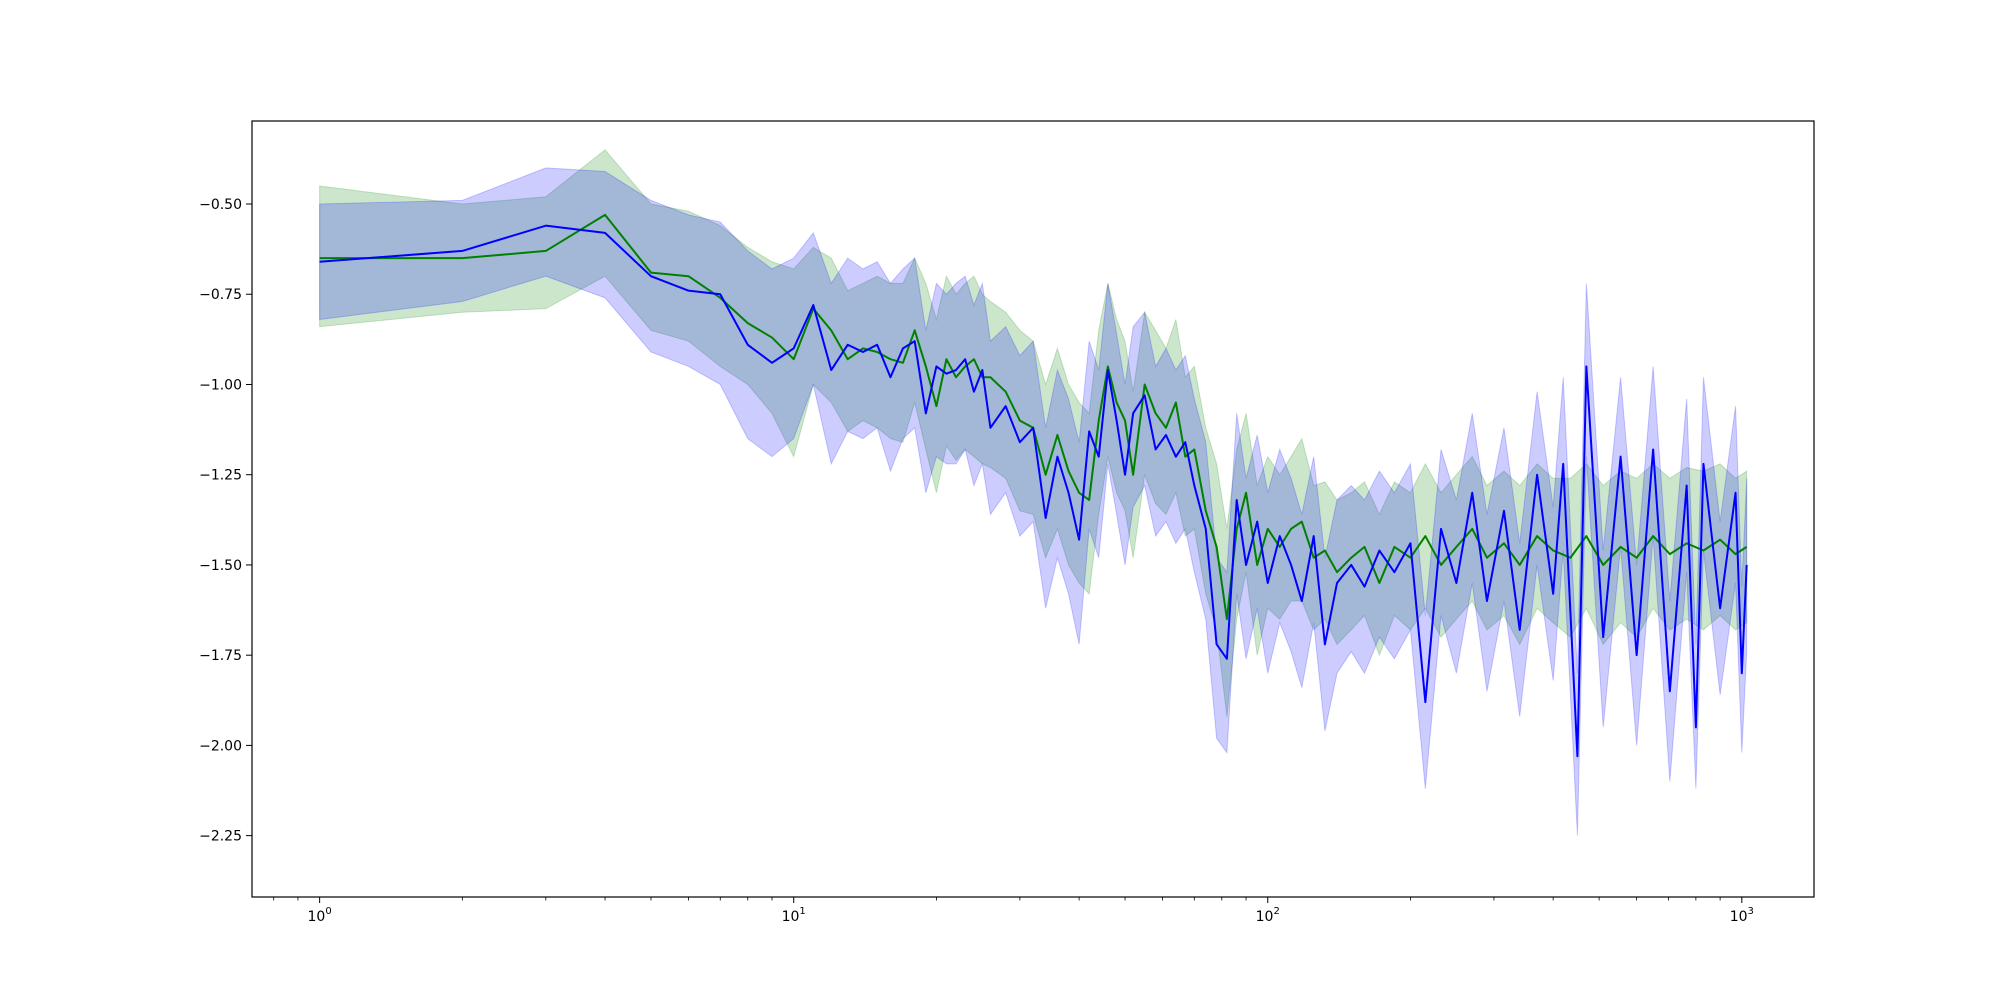  I want to click on y-tick-label: −0.75, so click(220, 295).